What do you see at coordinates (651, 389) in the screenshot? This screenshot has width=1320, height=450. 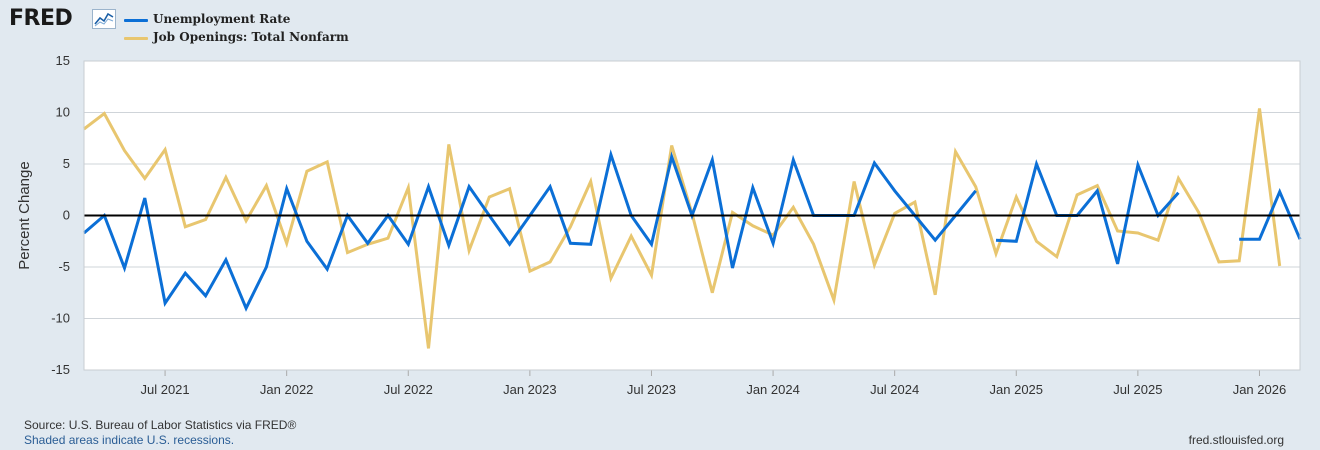 I see `x-tick-label: Jul 2023` at bounding box center [651, 389].